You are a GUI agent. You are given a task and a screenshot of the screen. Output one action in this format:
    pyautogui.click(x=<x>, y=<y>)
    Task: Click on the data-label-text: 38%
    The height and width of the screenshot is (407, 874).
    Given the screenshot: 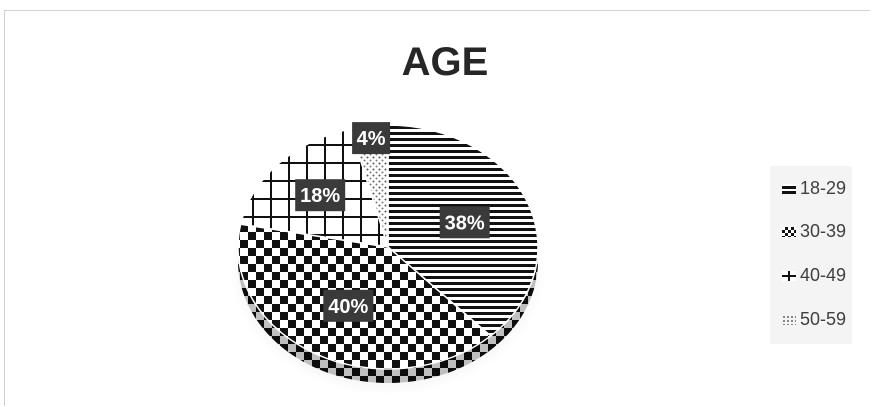 What is the action you would take?
    pyautogui.click(x=465, y=223)
    